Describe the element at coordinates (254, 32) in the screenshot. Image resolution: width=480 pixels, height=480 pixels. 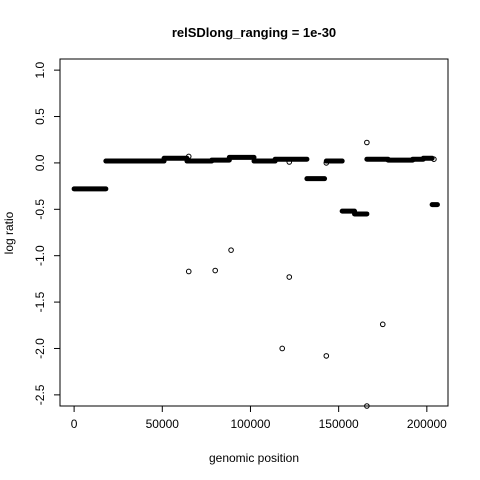
I see `chart-title: relSDlong_ranging = 1e-30` at that location.